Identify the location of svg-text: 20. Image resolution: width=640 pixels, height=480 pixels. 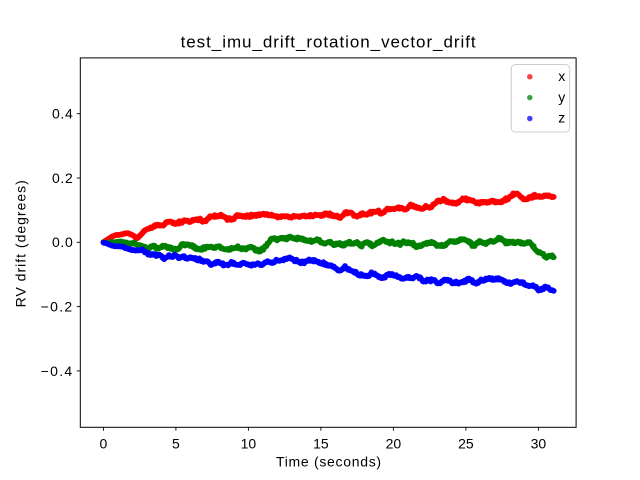
(394, 443).